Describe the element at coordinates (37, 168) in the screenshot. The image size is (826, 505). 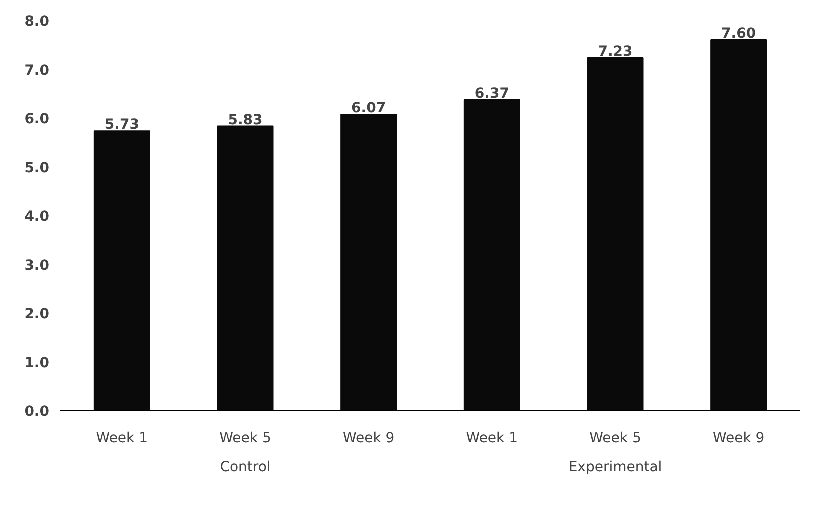
I see `y-tick-label: 5.0` at that location.